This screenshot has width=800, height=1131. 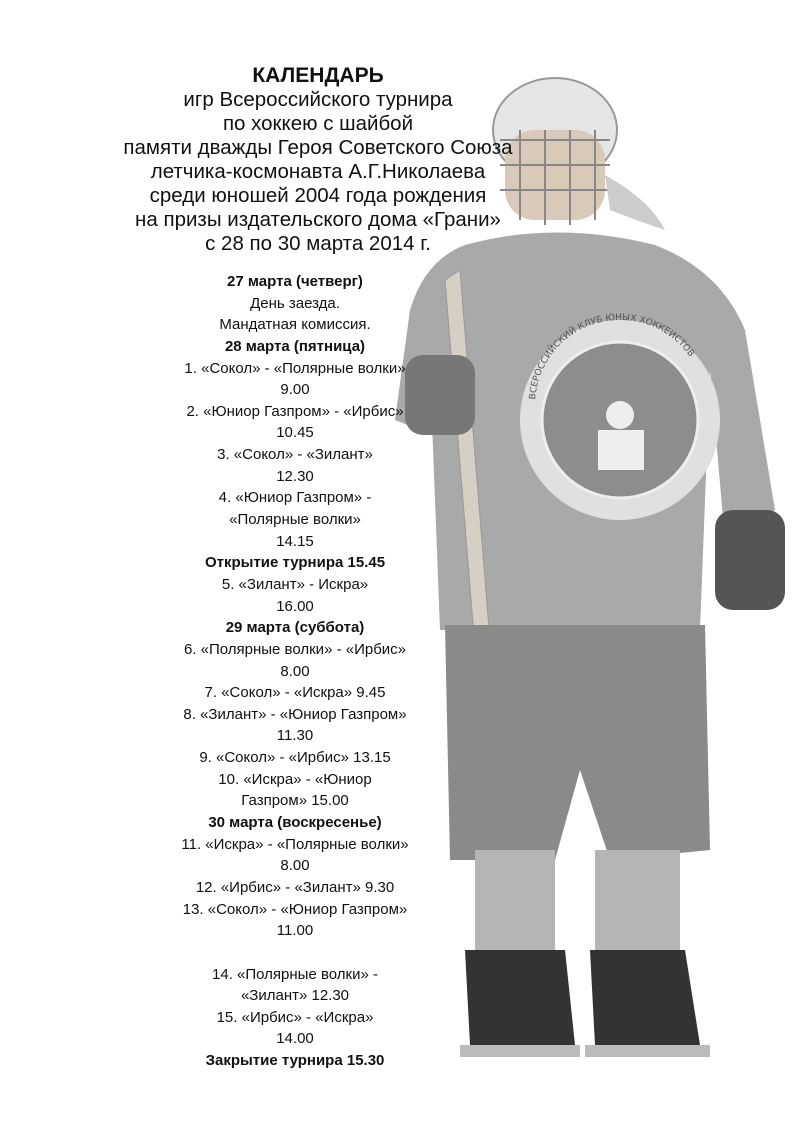 What do you see at coordinates (295, 584) in the screenshot?
I see `schedule-line: 5. «Зилант» - Искра»` at bounding box center [295, 584].